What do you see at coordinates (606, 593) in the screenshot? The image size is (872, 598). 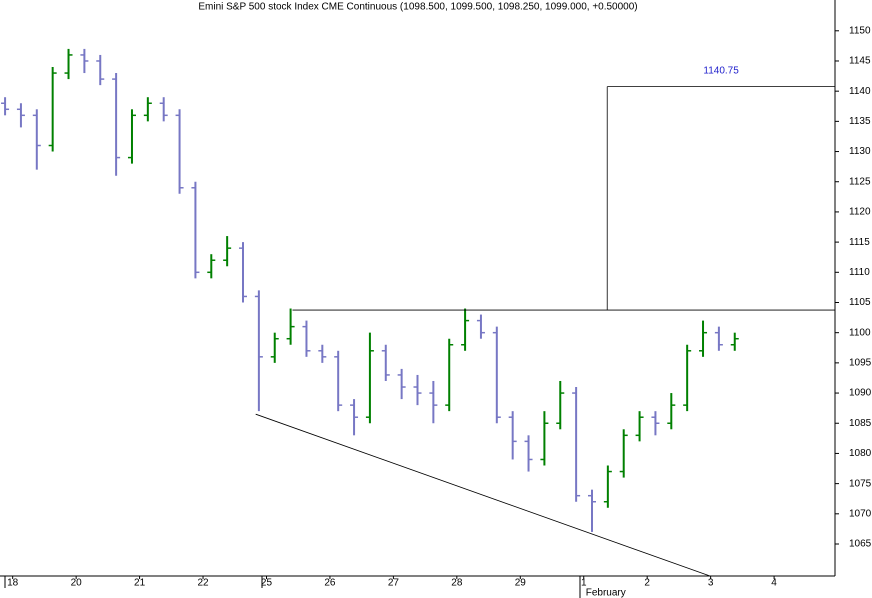 I see `month-label: February` at bounding box center [606, 593].